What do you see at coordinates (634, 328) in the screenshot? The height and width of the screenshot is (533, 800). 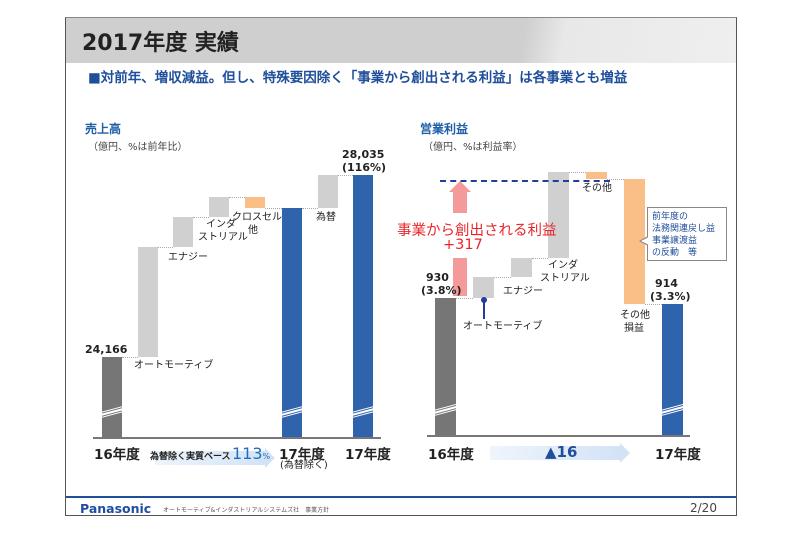 I see `profit-cat-pl-2: 損益` at bounding box center [634, 328].